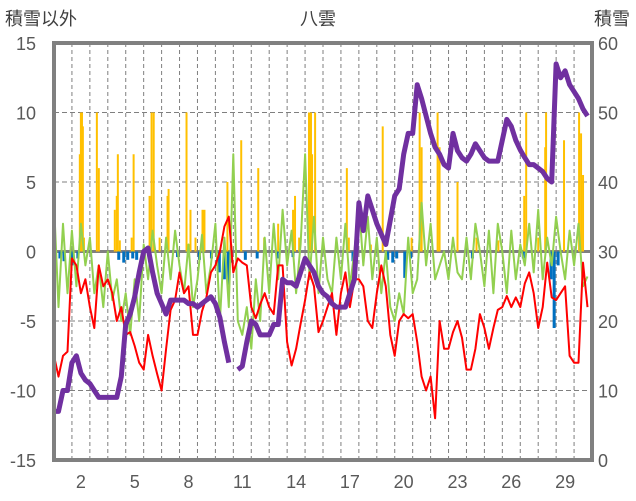 The image size is (636, 501). What do you see at coordinates (565, 482) in the screenshot?
I see `x-tick-label: 29` at bounding box center [565, 482].